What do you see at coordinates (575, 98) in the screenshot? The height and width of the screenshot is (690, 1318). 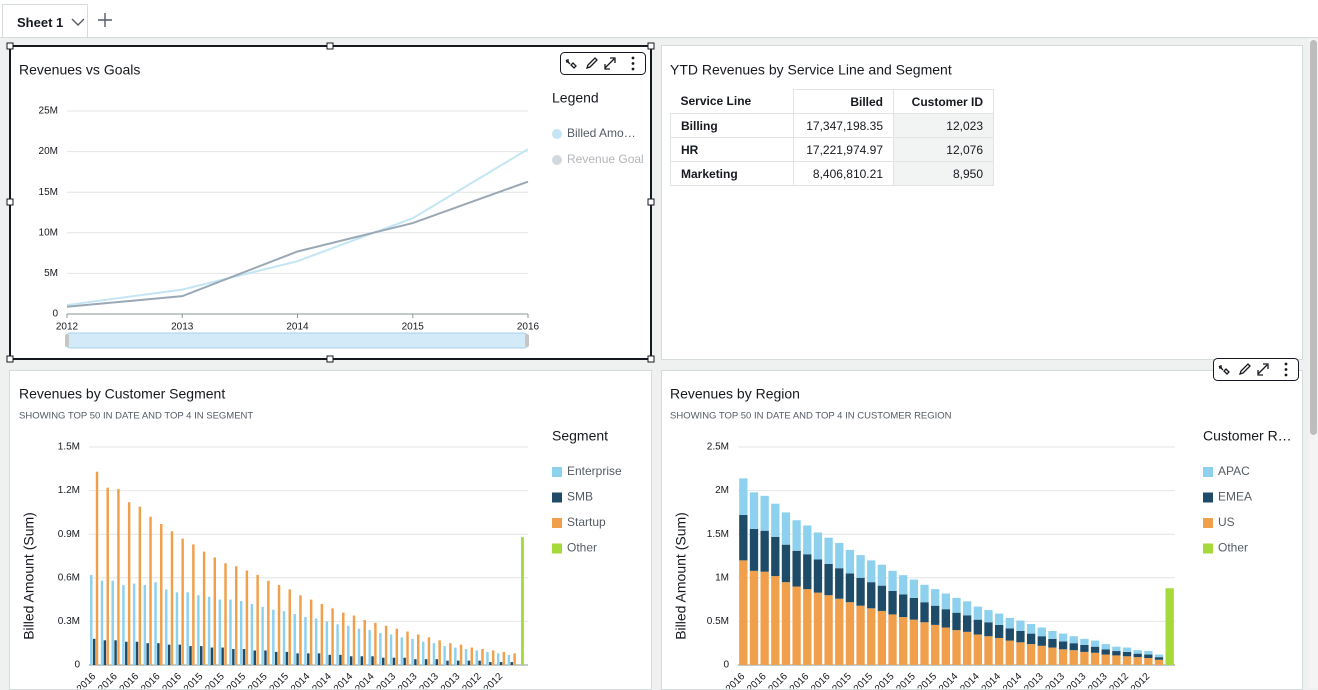 I see `legend-title: Legend` at bounding box center [575, 98].